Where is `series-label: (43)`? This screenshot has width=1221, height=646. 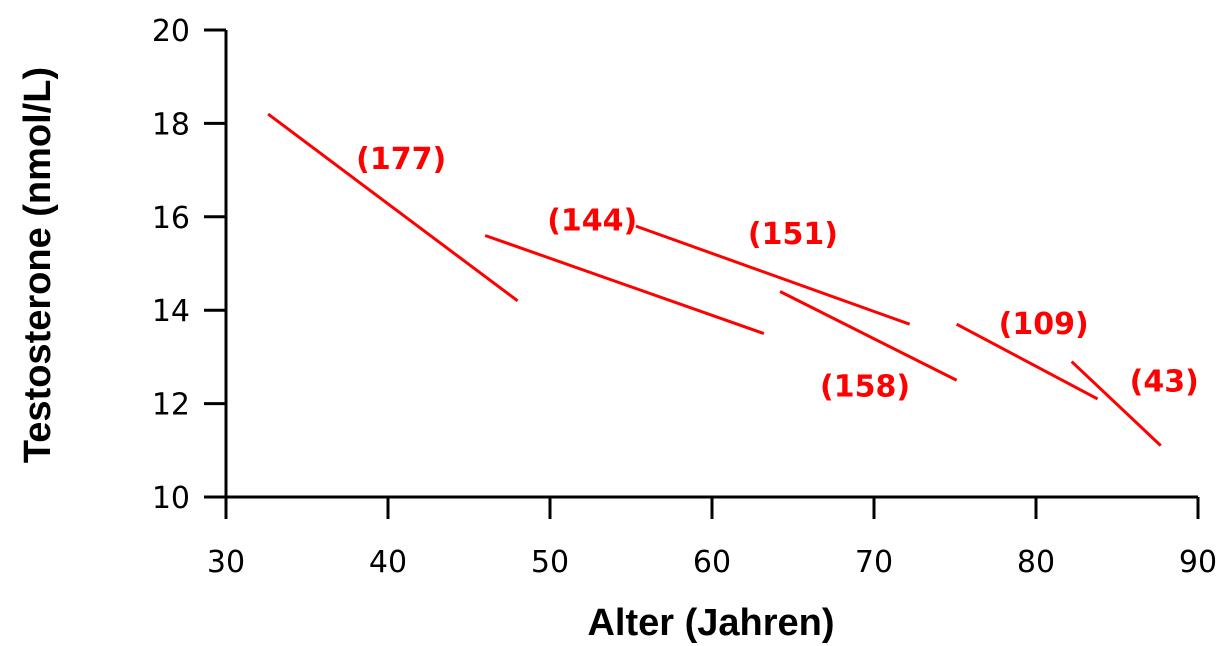
series-label: (43) is located at coordinates (1164, 382).